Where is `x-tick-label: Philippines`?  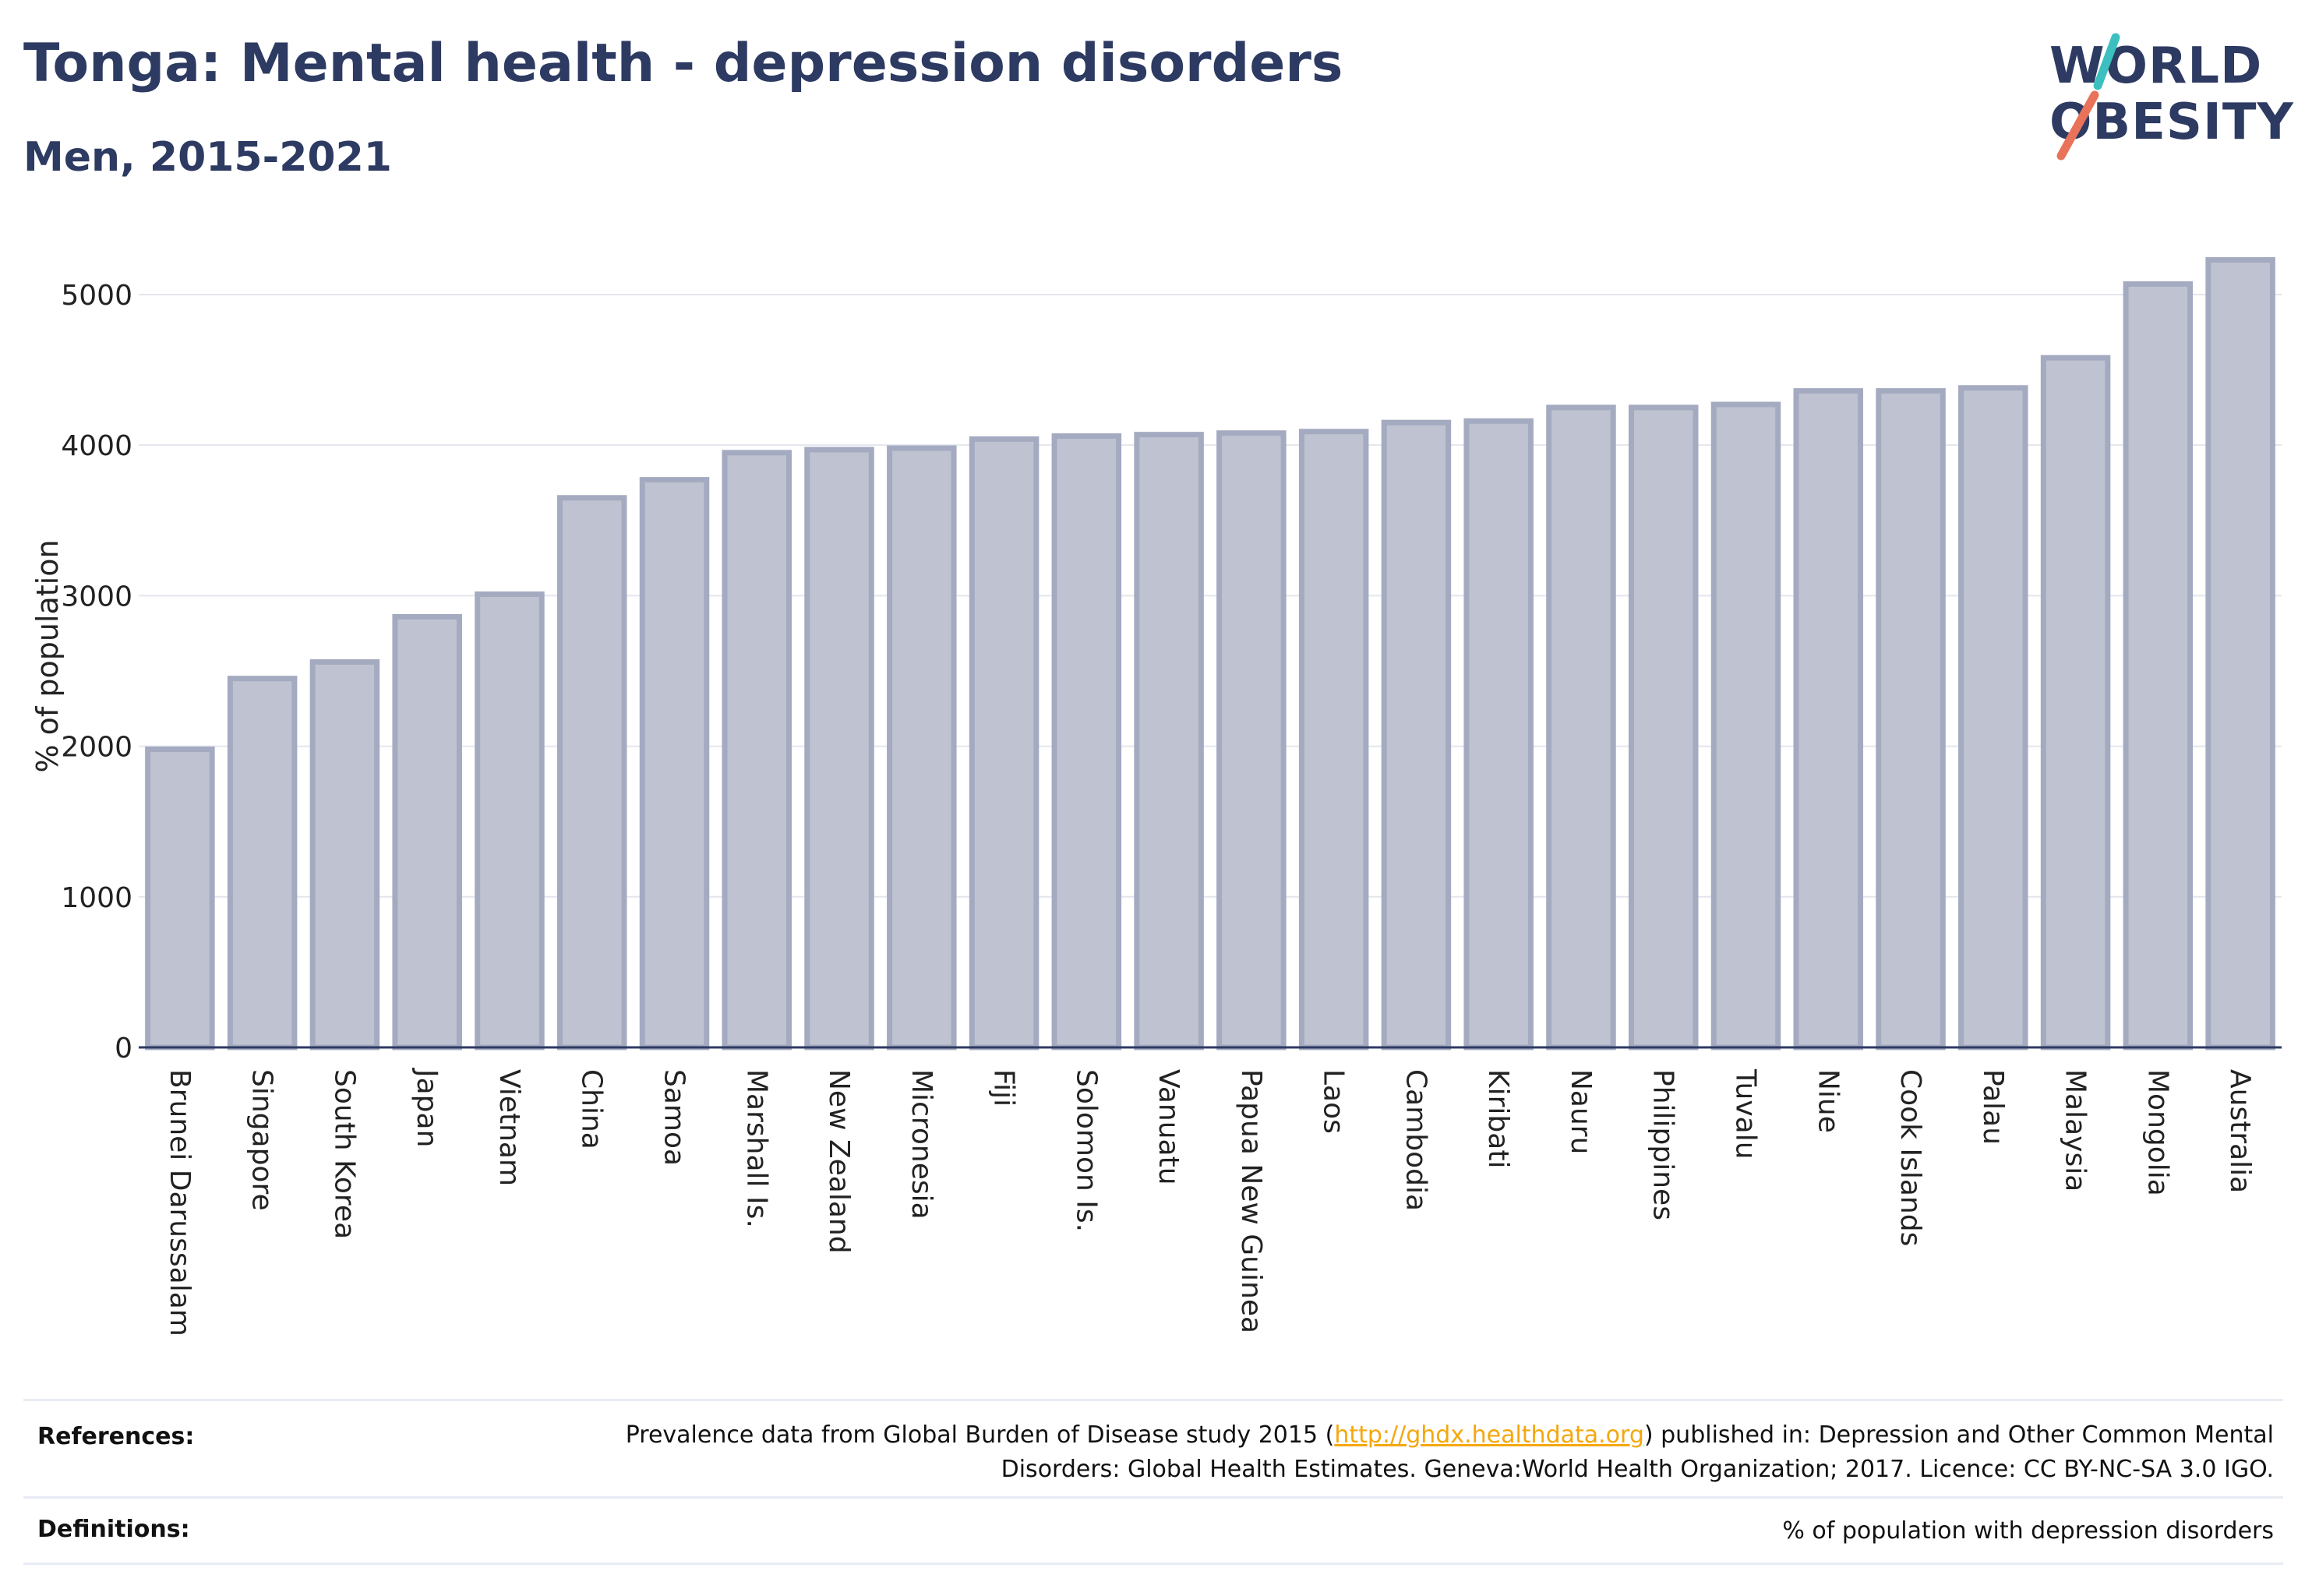
x-tick-label: Philippines is located at coordinates (1663, 1144).